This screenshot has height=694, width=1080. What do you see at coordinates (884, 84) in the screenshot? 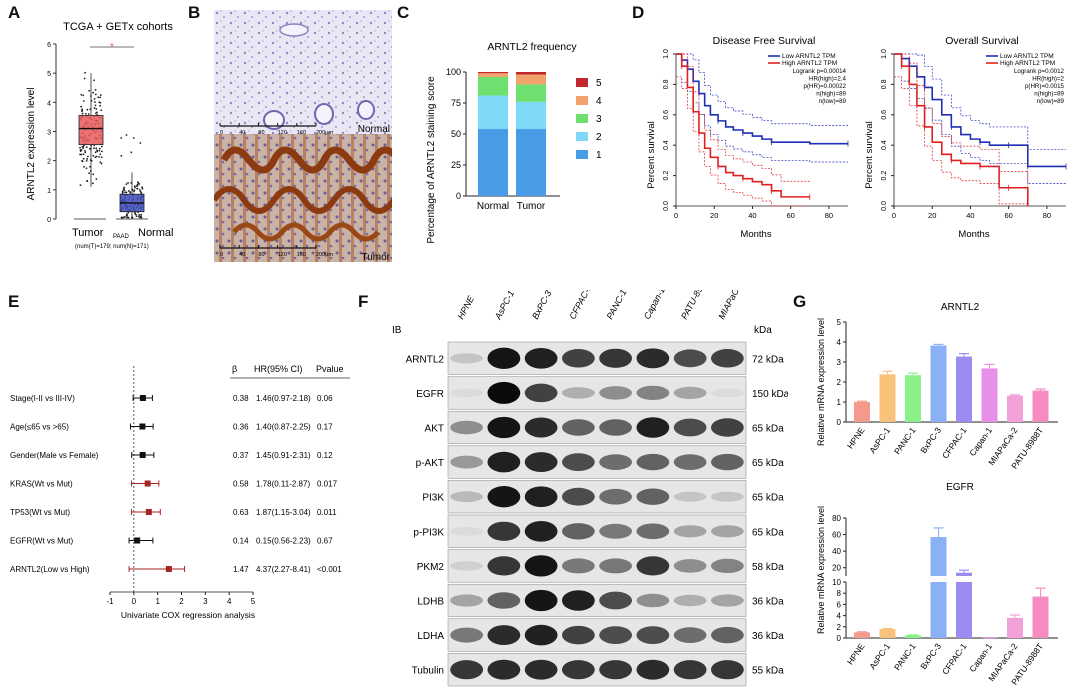
I see `survival-ytick: 0.8` at bounding box center [884, 84].